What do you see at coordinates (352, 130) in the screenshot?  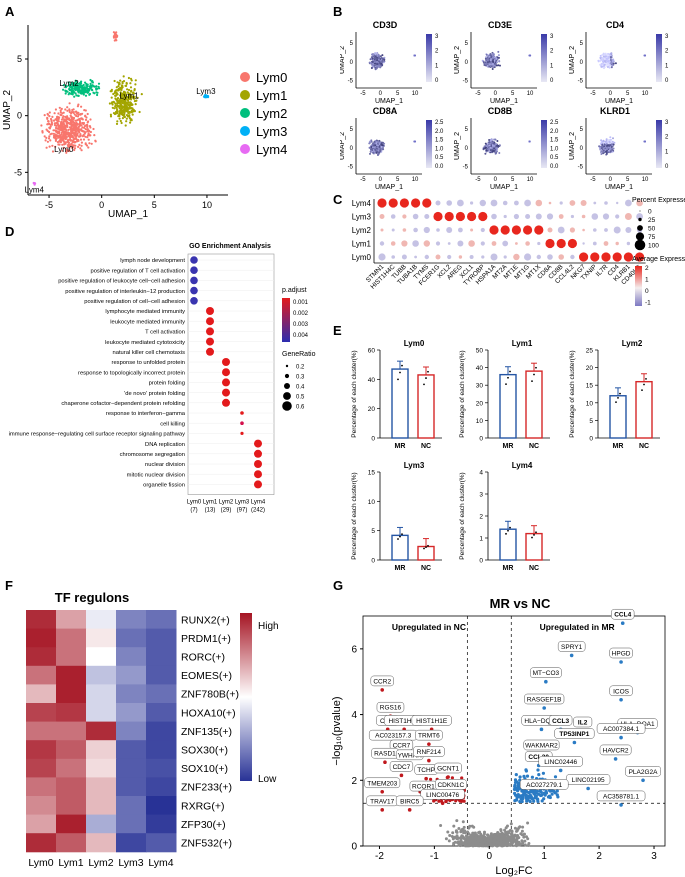 I see `y-tick-label: 5` at bounding box center [352, 130].